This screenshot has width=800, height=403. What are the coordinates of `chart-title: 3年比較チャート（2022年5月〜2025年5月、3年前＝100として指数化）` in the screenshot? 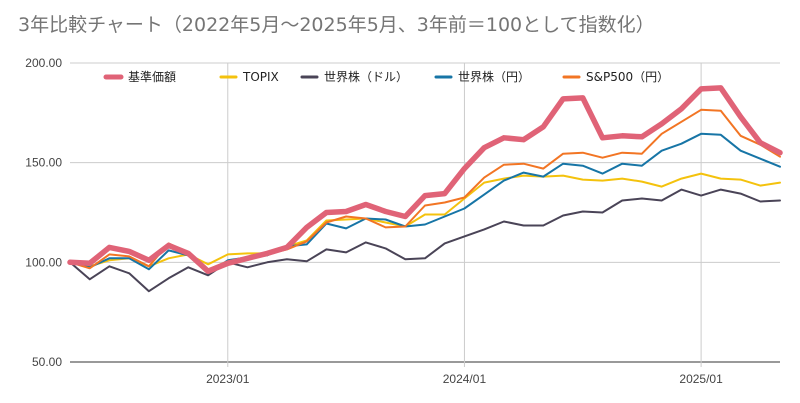 It's located at (336, 25).